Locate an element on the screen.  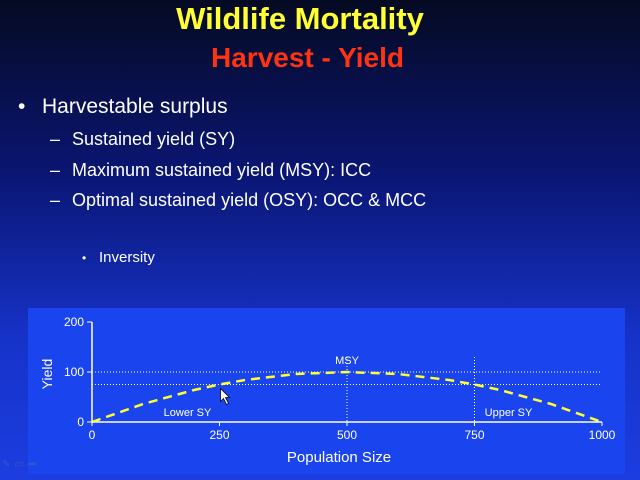
slide-menu-icon: ▭ is located at coordinates (21, 464).